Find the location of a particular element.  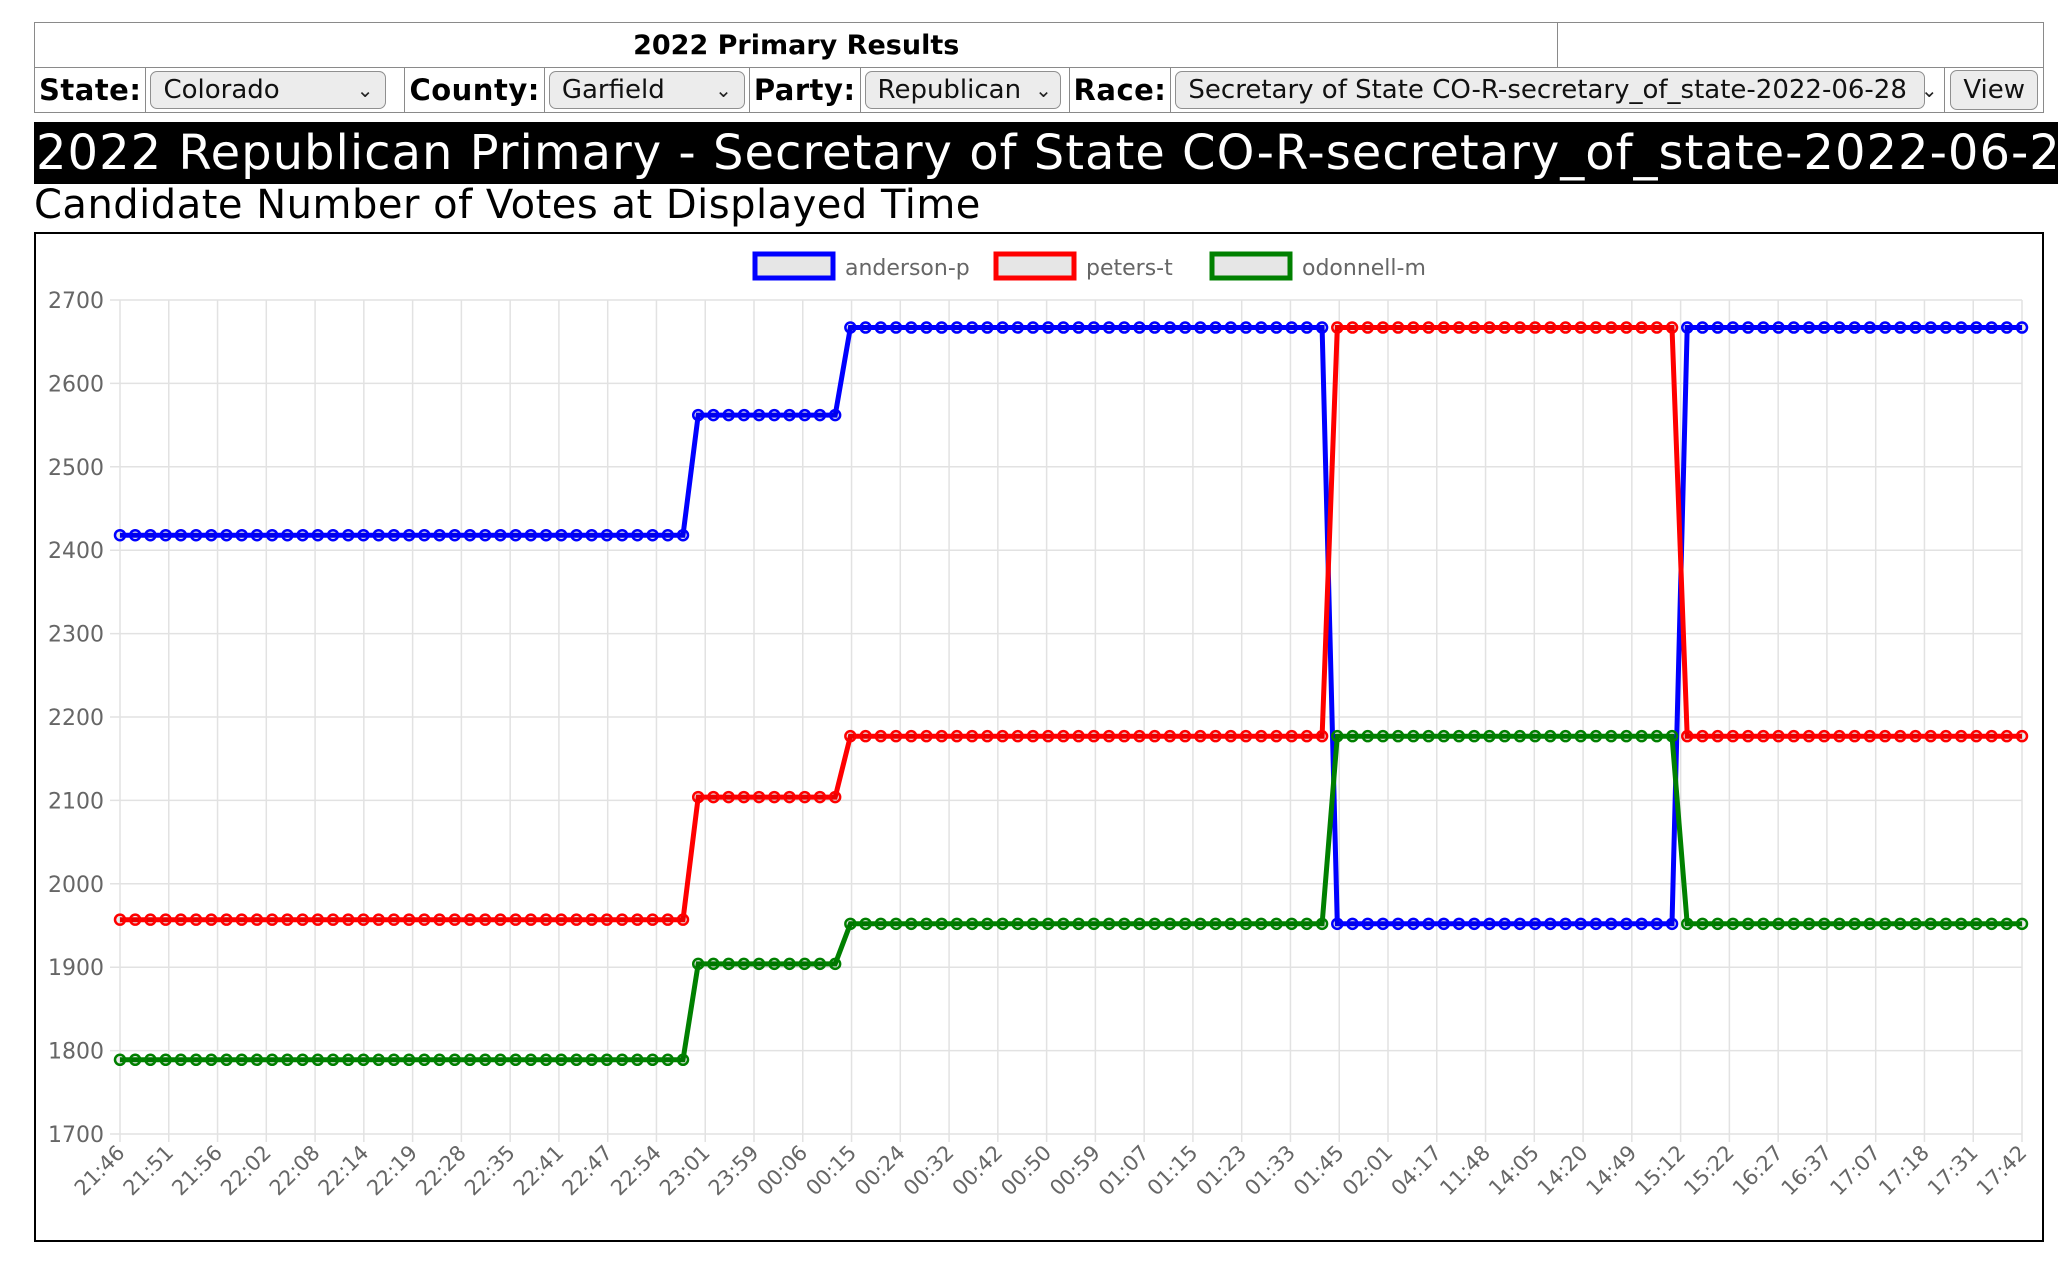

x-tick-label: 00:59 is located at coordinates (1075, 1171).